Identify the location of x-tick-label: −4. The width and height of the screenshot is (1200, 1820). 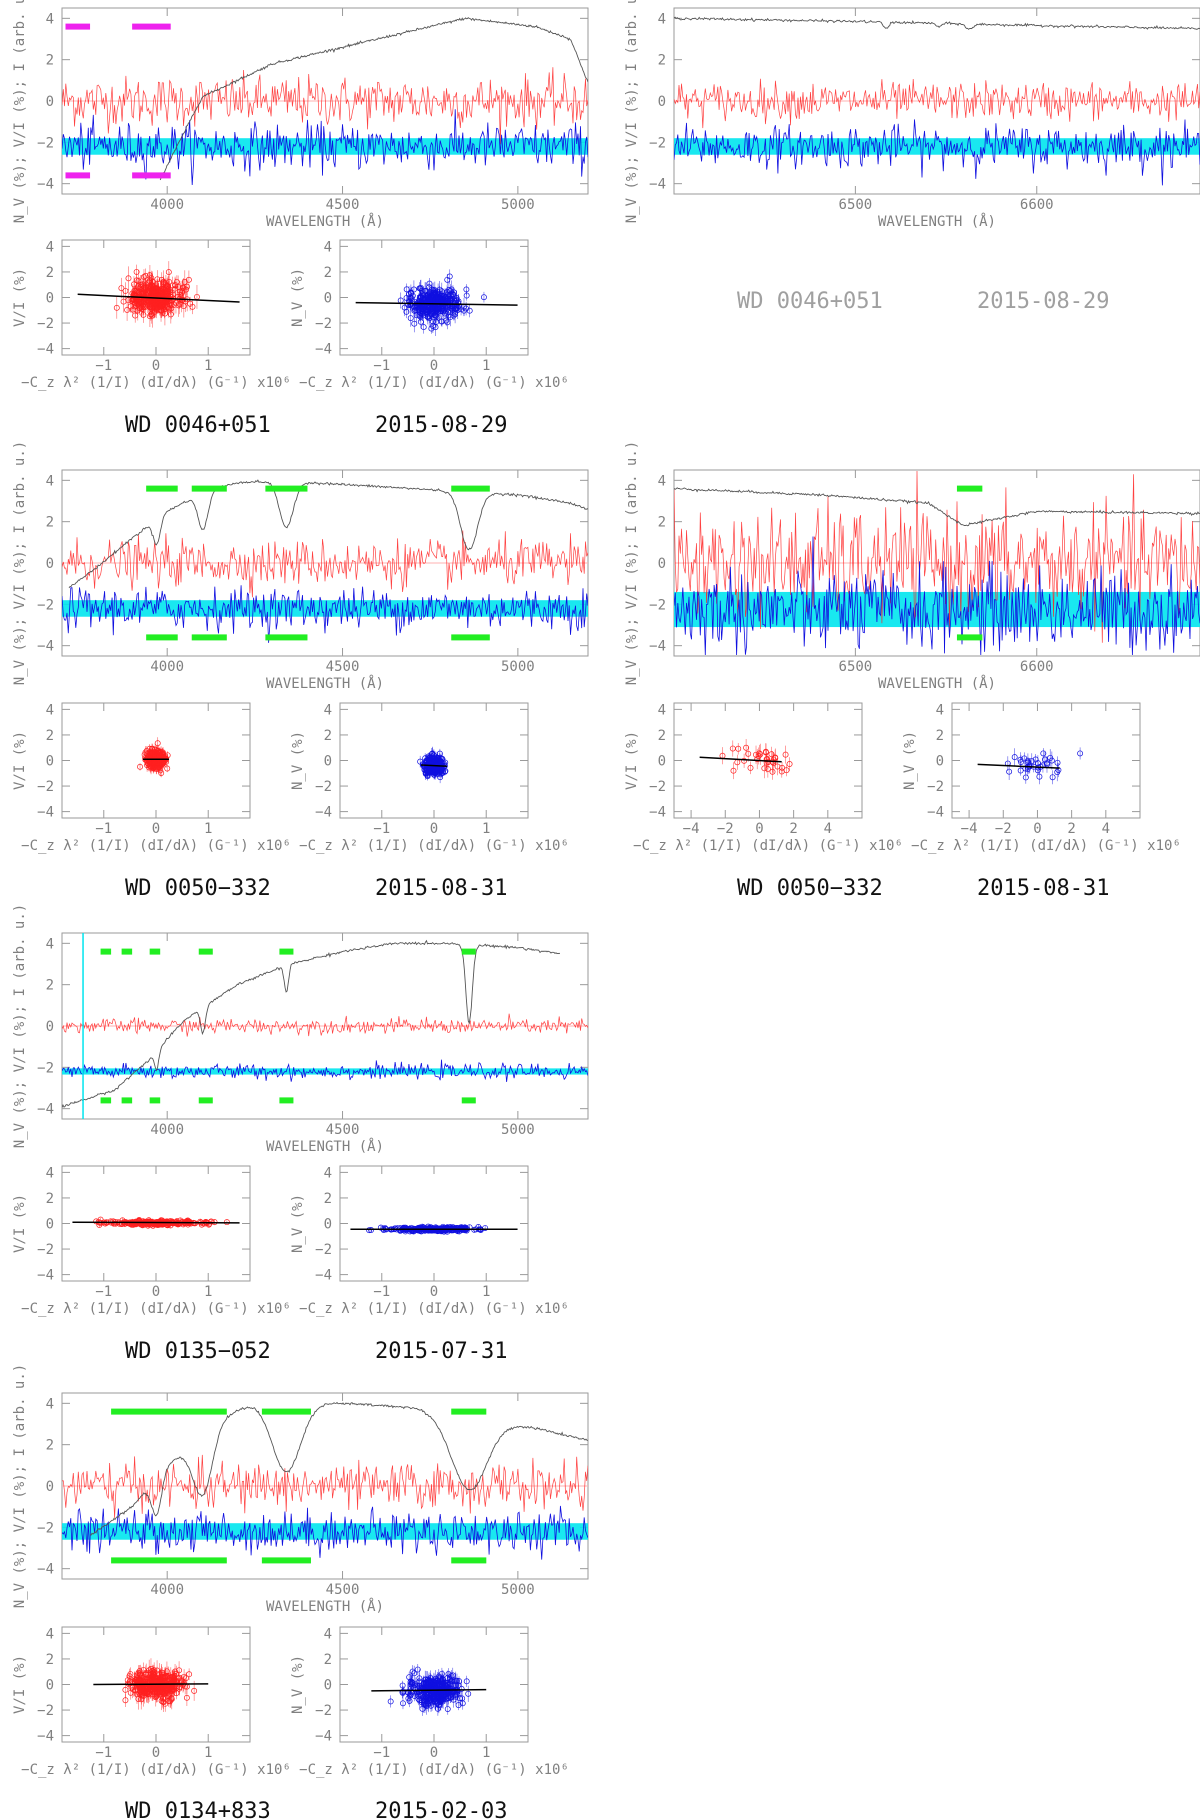
(969, 829).